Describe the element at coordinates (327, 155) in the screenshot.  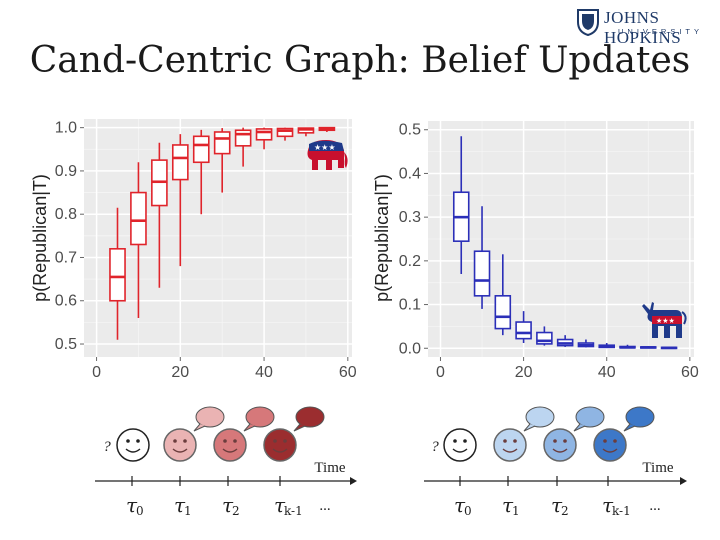
I see `elephant-icon: ★★★` at that location.